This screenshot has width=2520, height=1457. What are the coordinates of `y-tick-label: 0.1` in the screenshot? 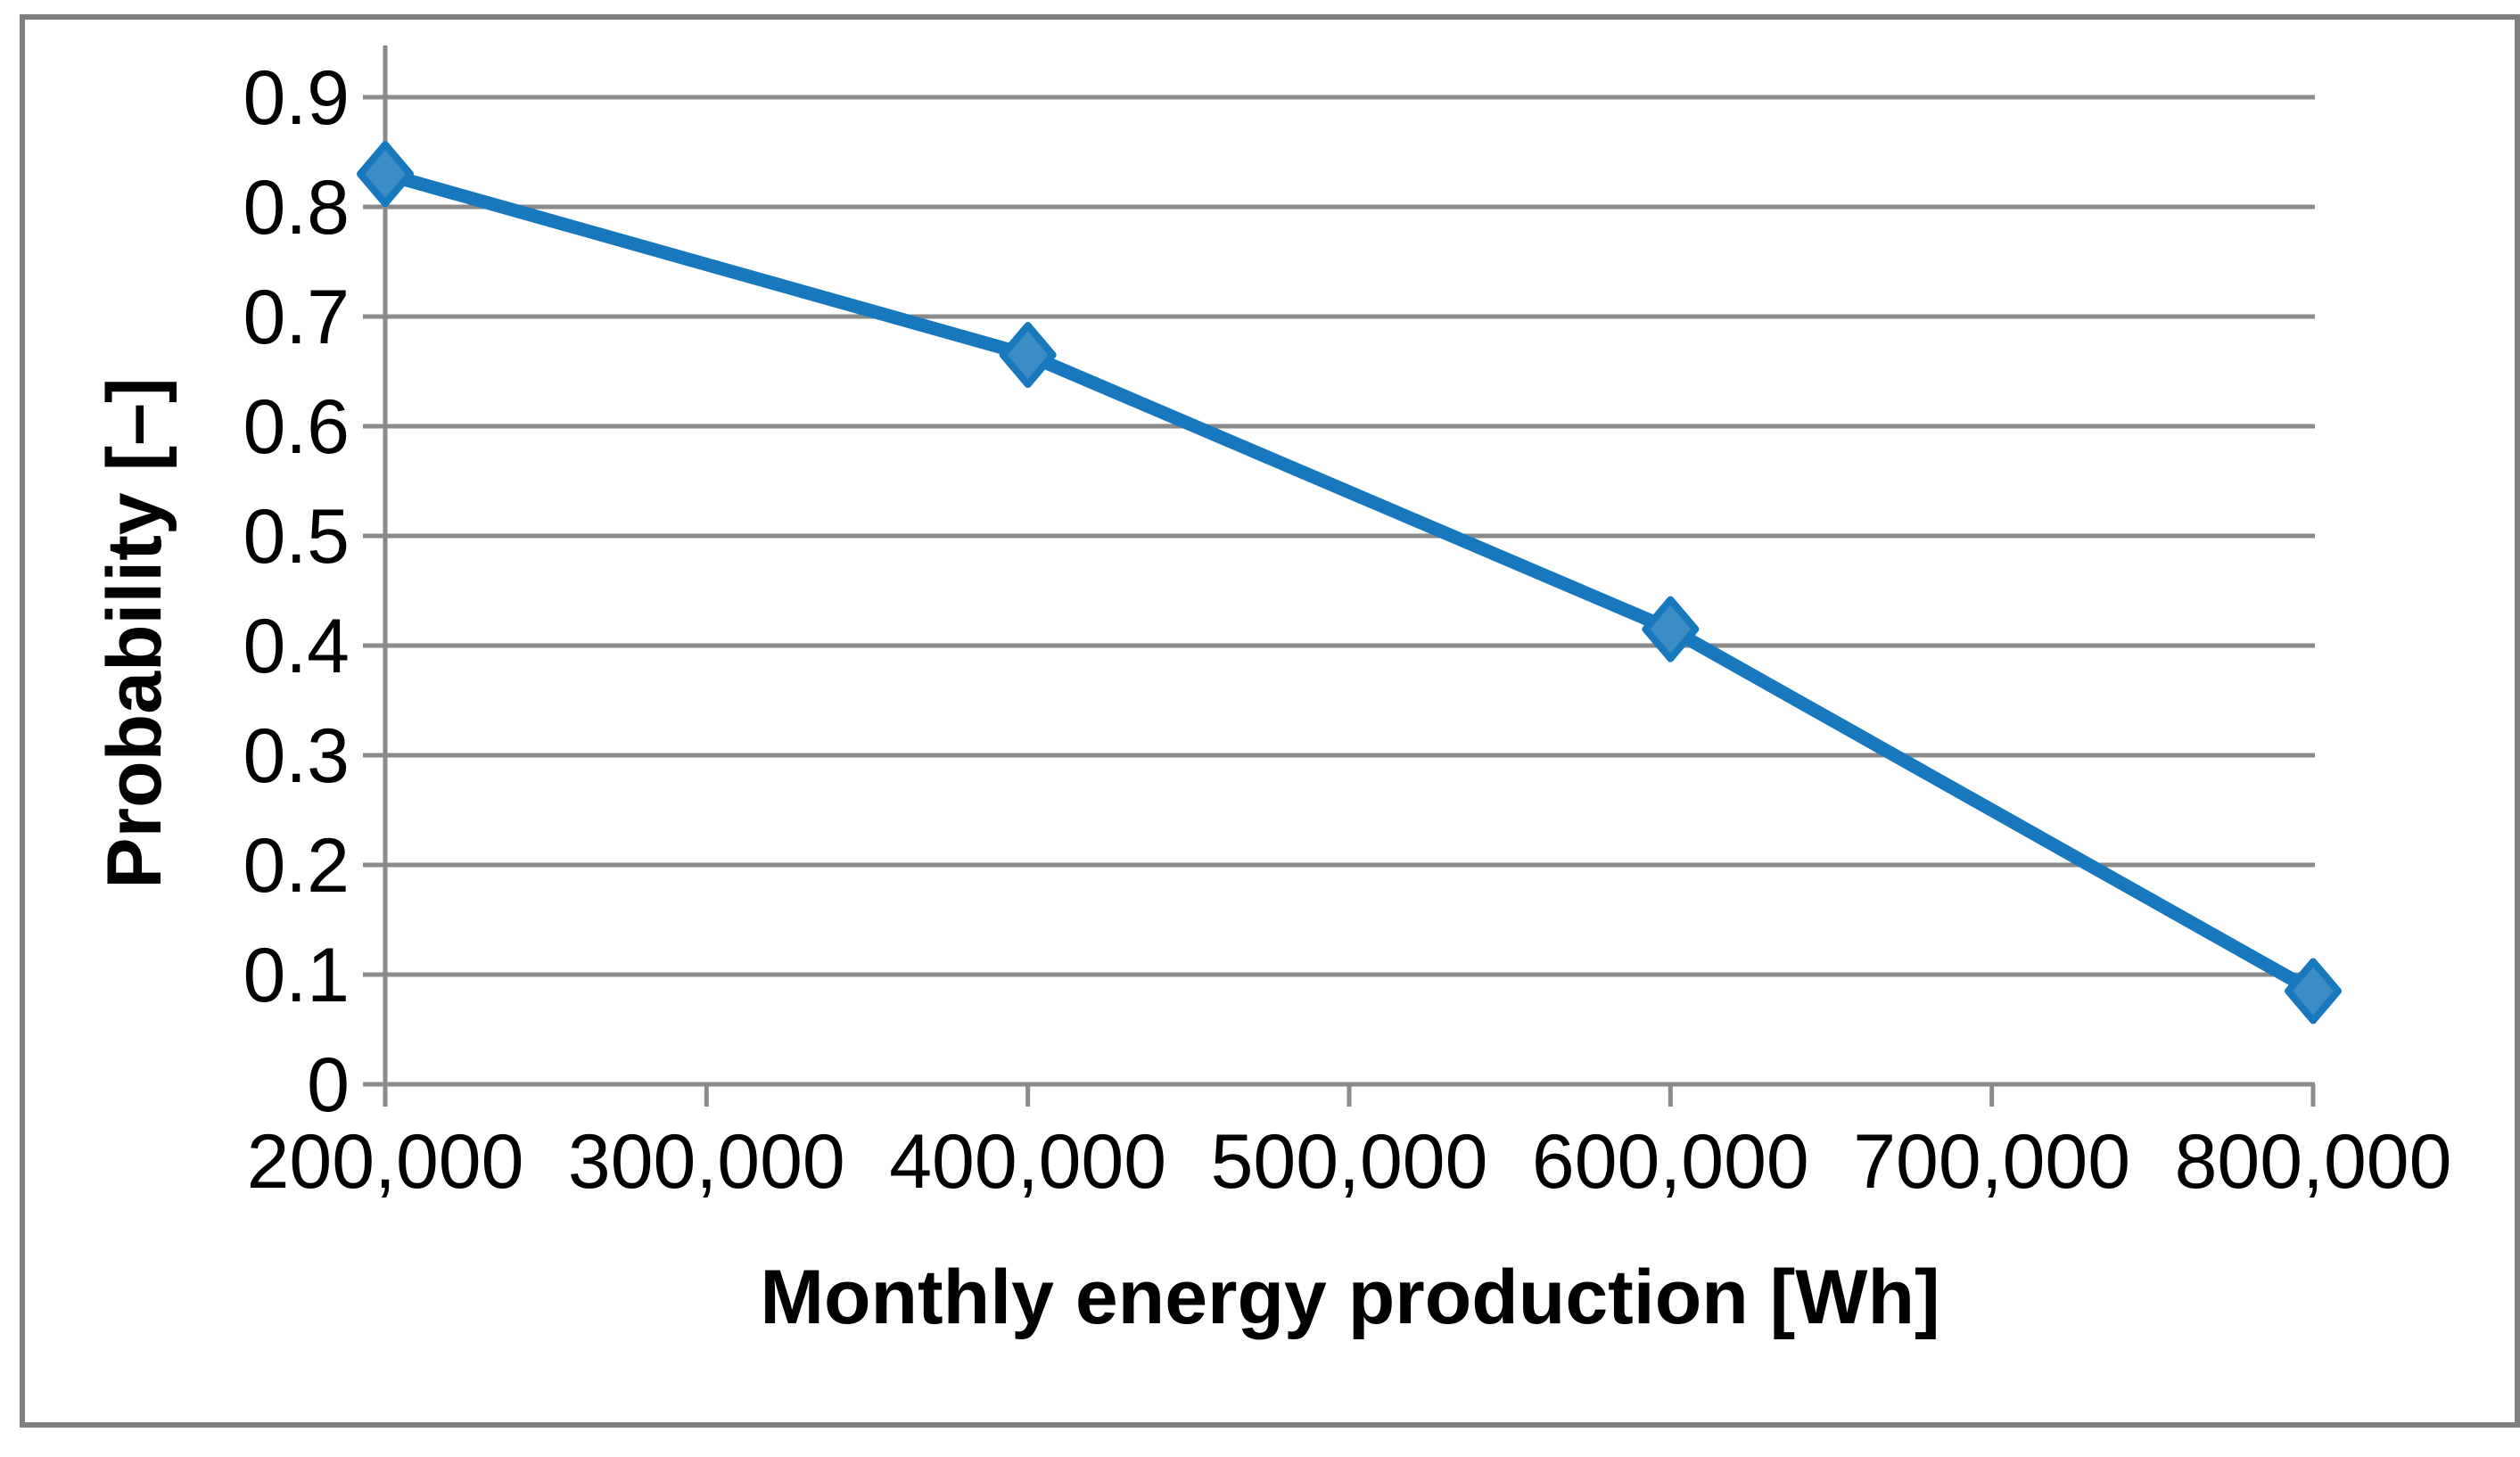 It's located at (296, 975).